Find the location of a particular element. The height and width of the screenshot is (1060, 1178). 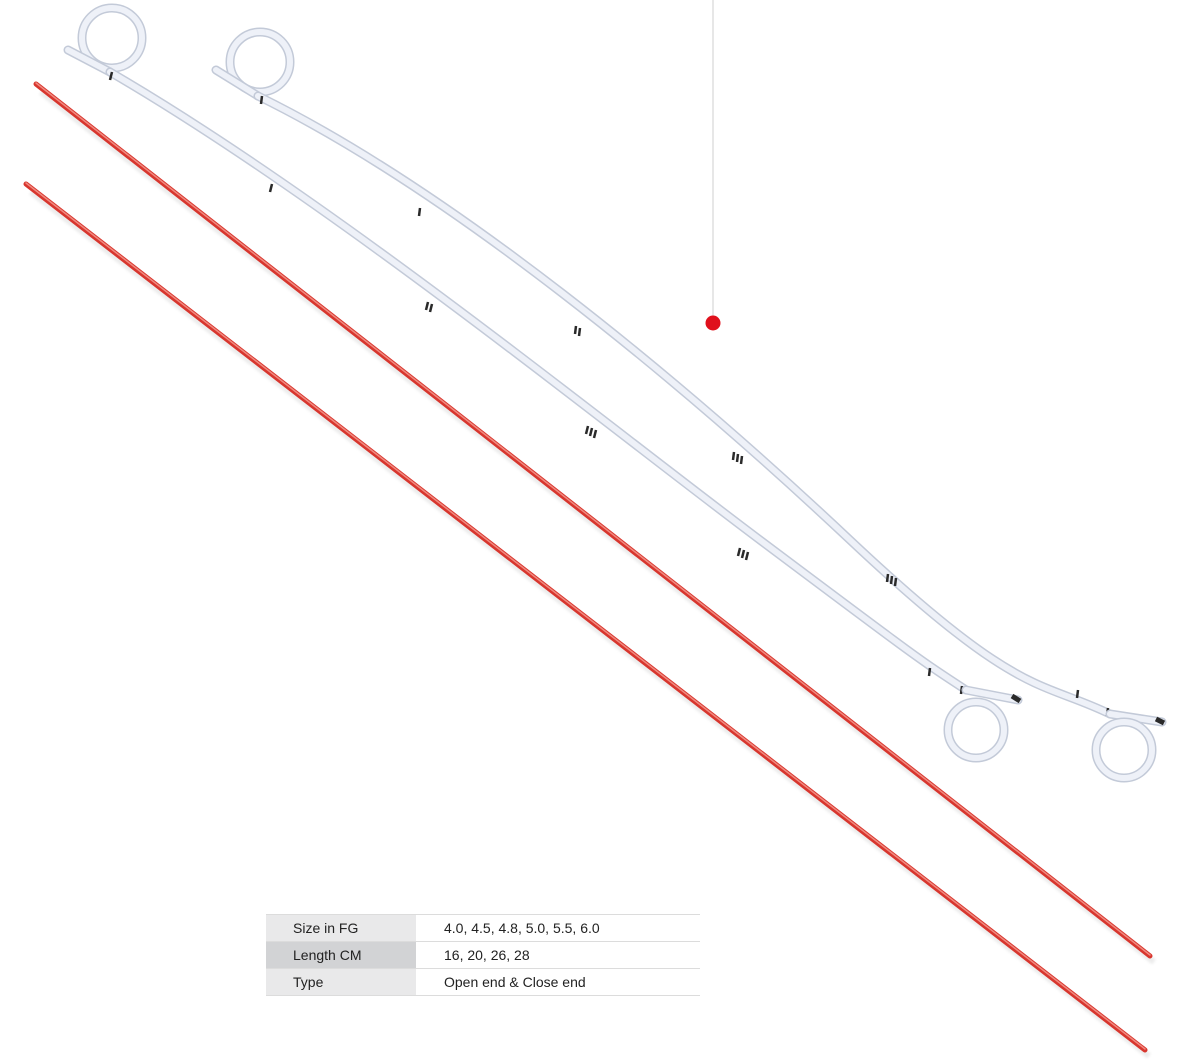

spec-value: Open end & Close end is located at coordinates (558, 982).